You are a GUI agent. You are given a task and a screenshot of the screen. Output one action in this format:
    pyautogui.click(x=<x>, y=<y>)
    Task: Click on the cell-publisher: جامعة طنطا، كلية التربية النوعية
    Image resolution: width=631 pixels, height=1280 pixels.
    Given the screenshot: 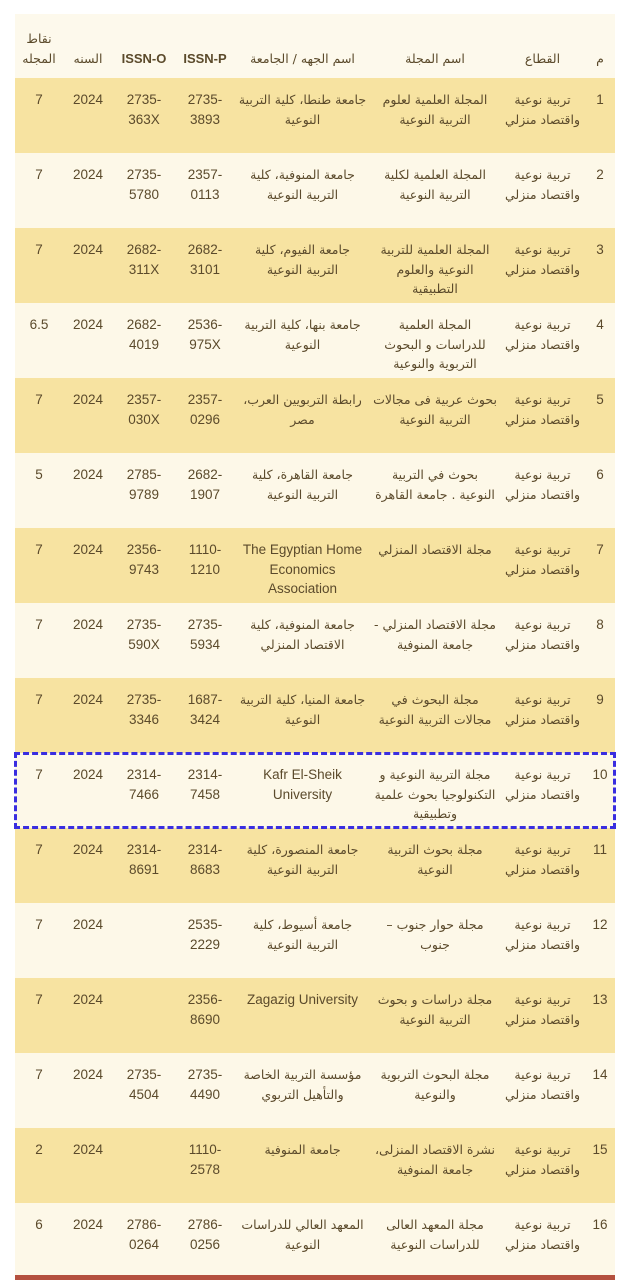 What is the action you would take?
    pyautogui.click(x=302, y=115)
    